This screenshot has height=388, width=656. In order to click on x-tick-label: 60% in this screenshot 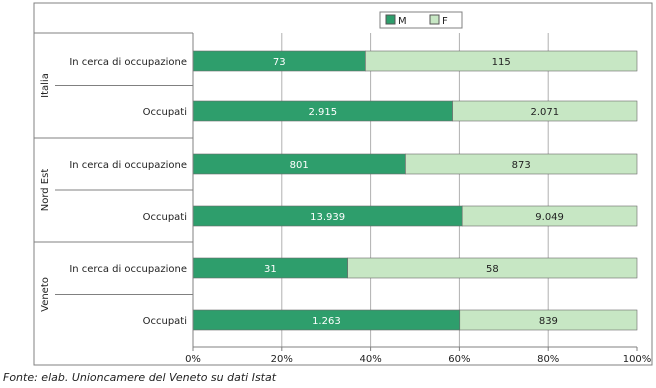, I will do `click(459, 359)`.